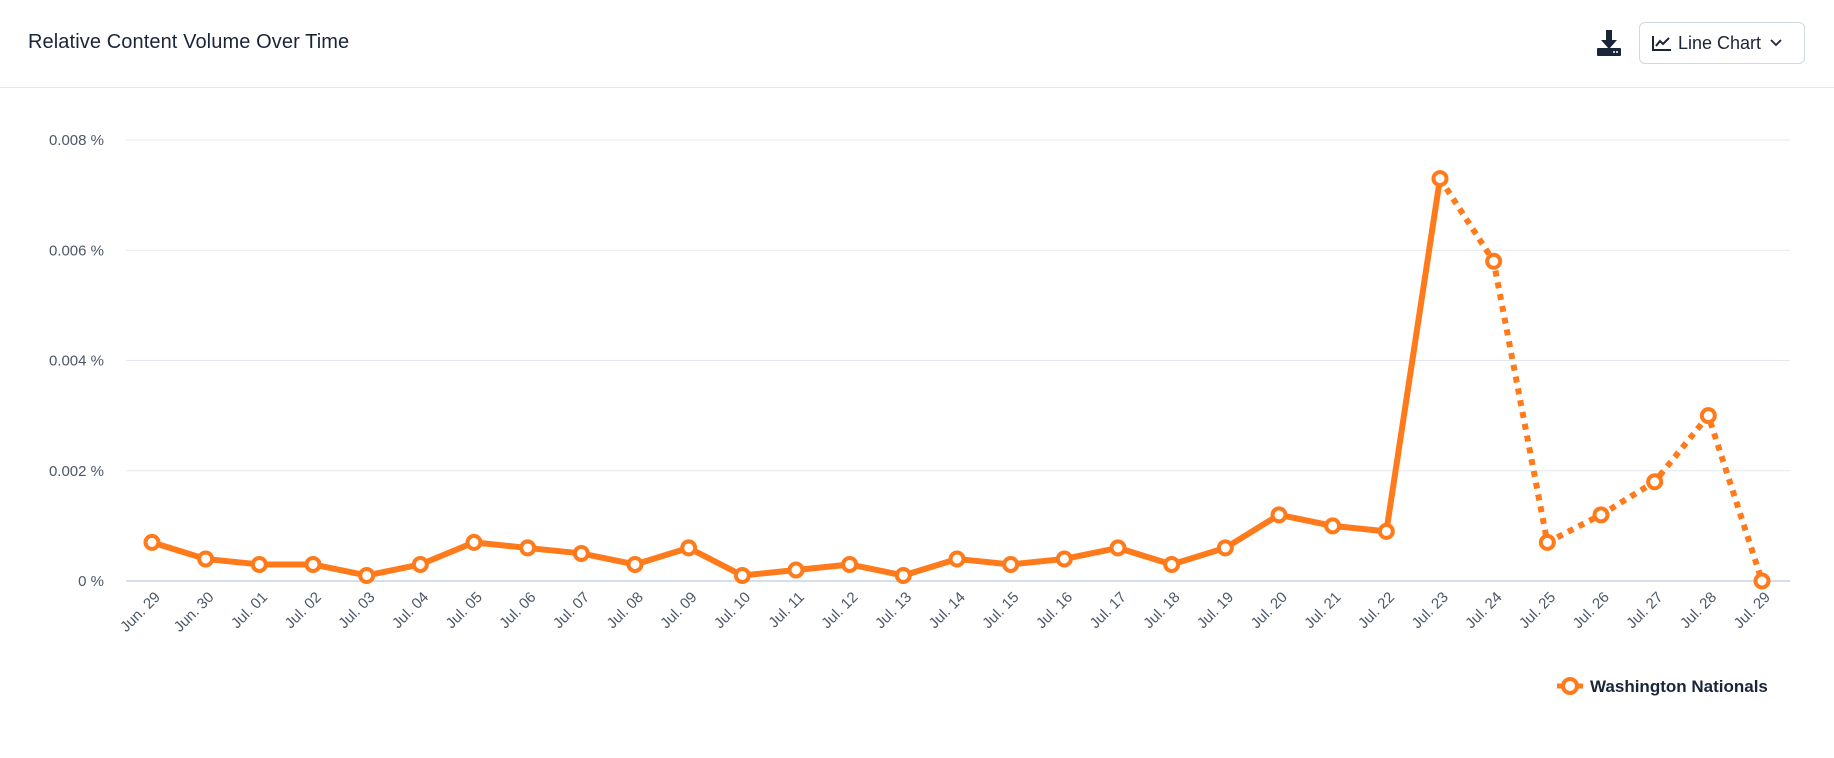 The width and height of the screenshot is (1834, 758). Describe the element at coordinates (1679, 686) in the screenshot. I see `legend-label: Washington Nationals` at that location.